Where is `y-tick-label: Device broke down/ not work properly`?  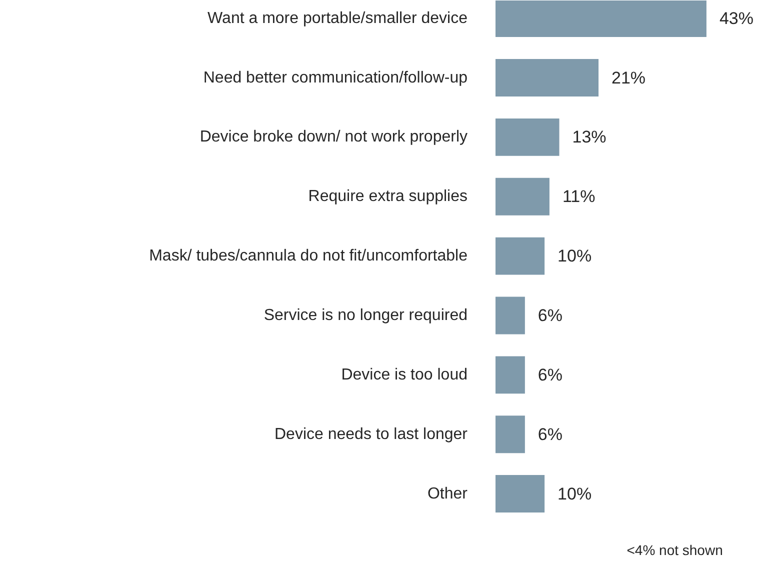 y-tick-label: Device broke down/ not work properly is located at coordinates (334, 137).